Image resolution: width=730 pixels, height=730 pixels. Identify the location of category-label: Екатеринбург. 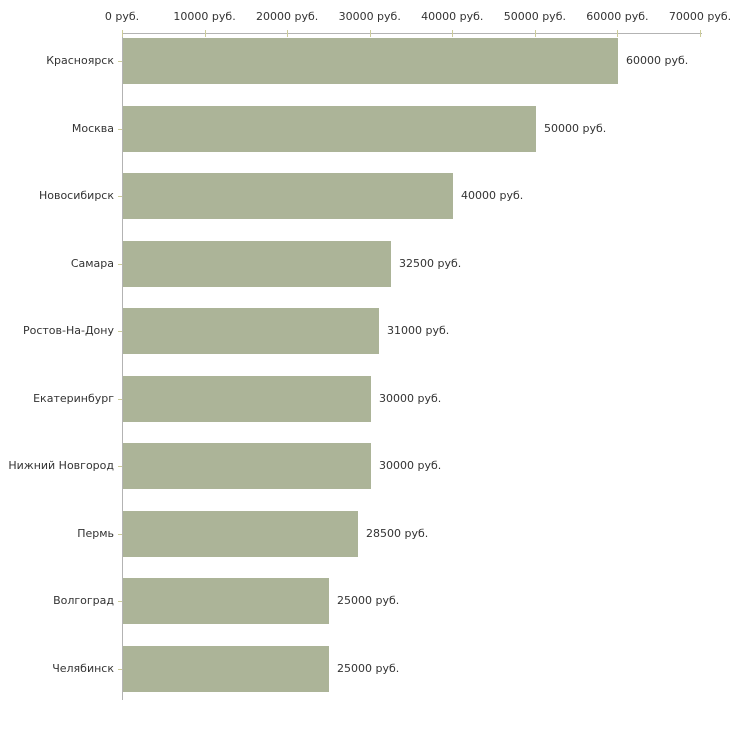
(73, 398).